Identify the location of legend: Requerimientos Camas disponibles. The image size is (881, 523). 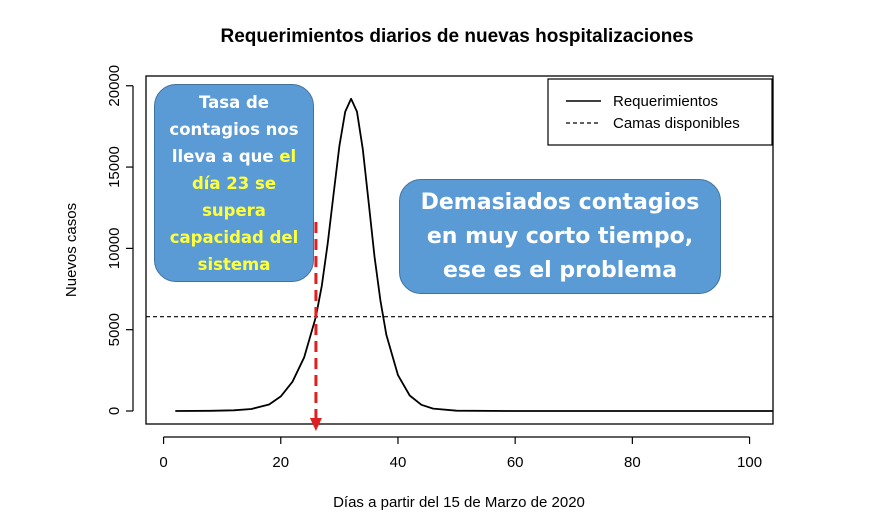
(660, 112).